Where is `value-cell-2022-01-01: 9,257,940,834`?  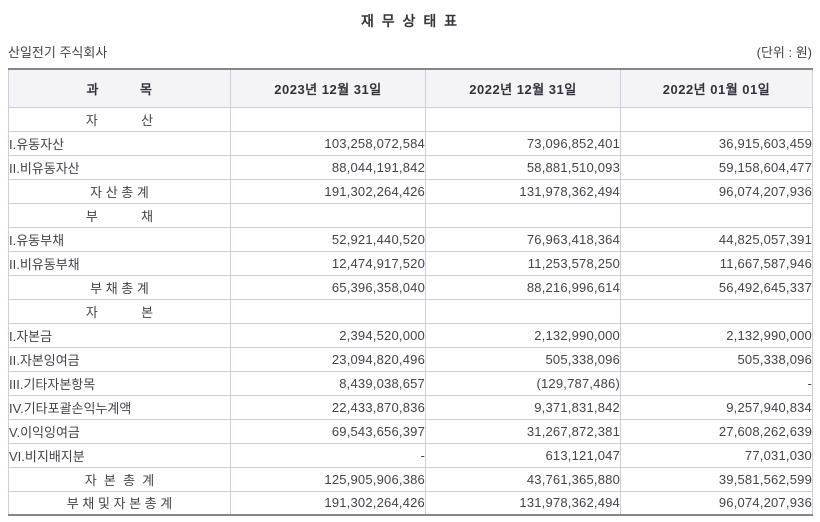 value-cell-2022-01-01: 9,257,940,834 is located at coordinates (716, 407).